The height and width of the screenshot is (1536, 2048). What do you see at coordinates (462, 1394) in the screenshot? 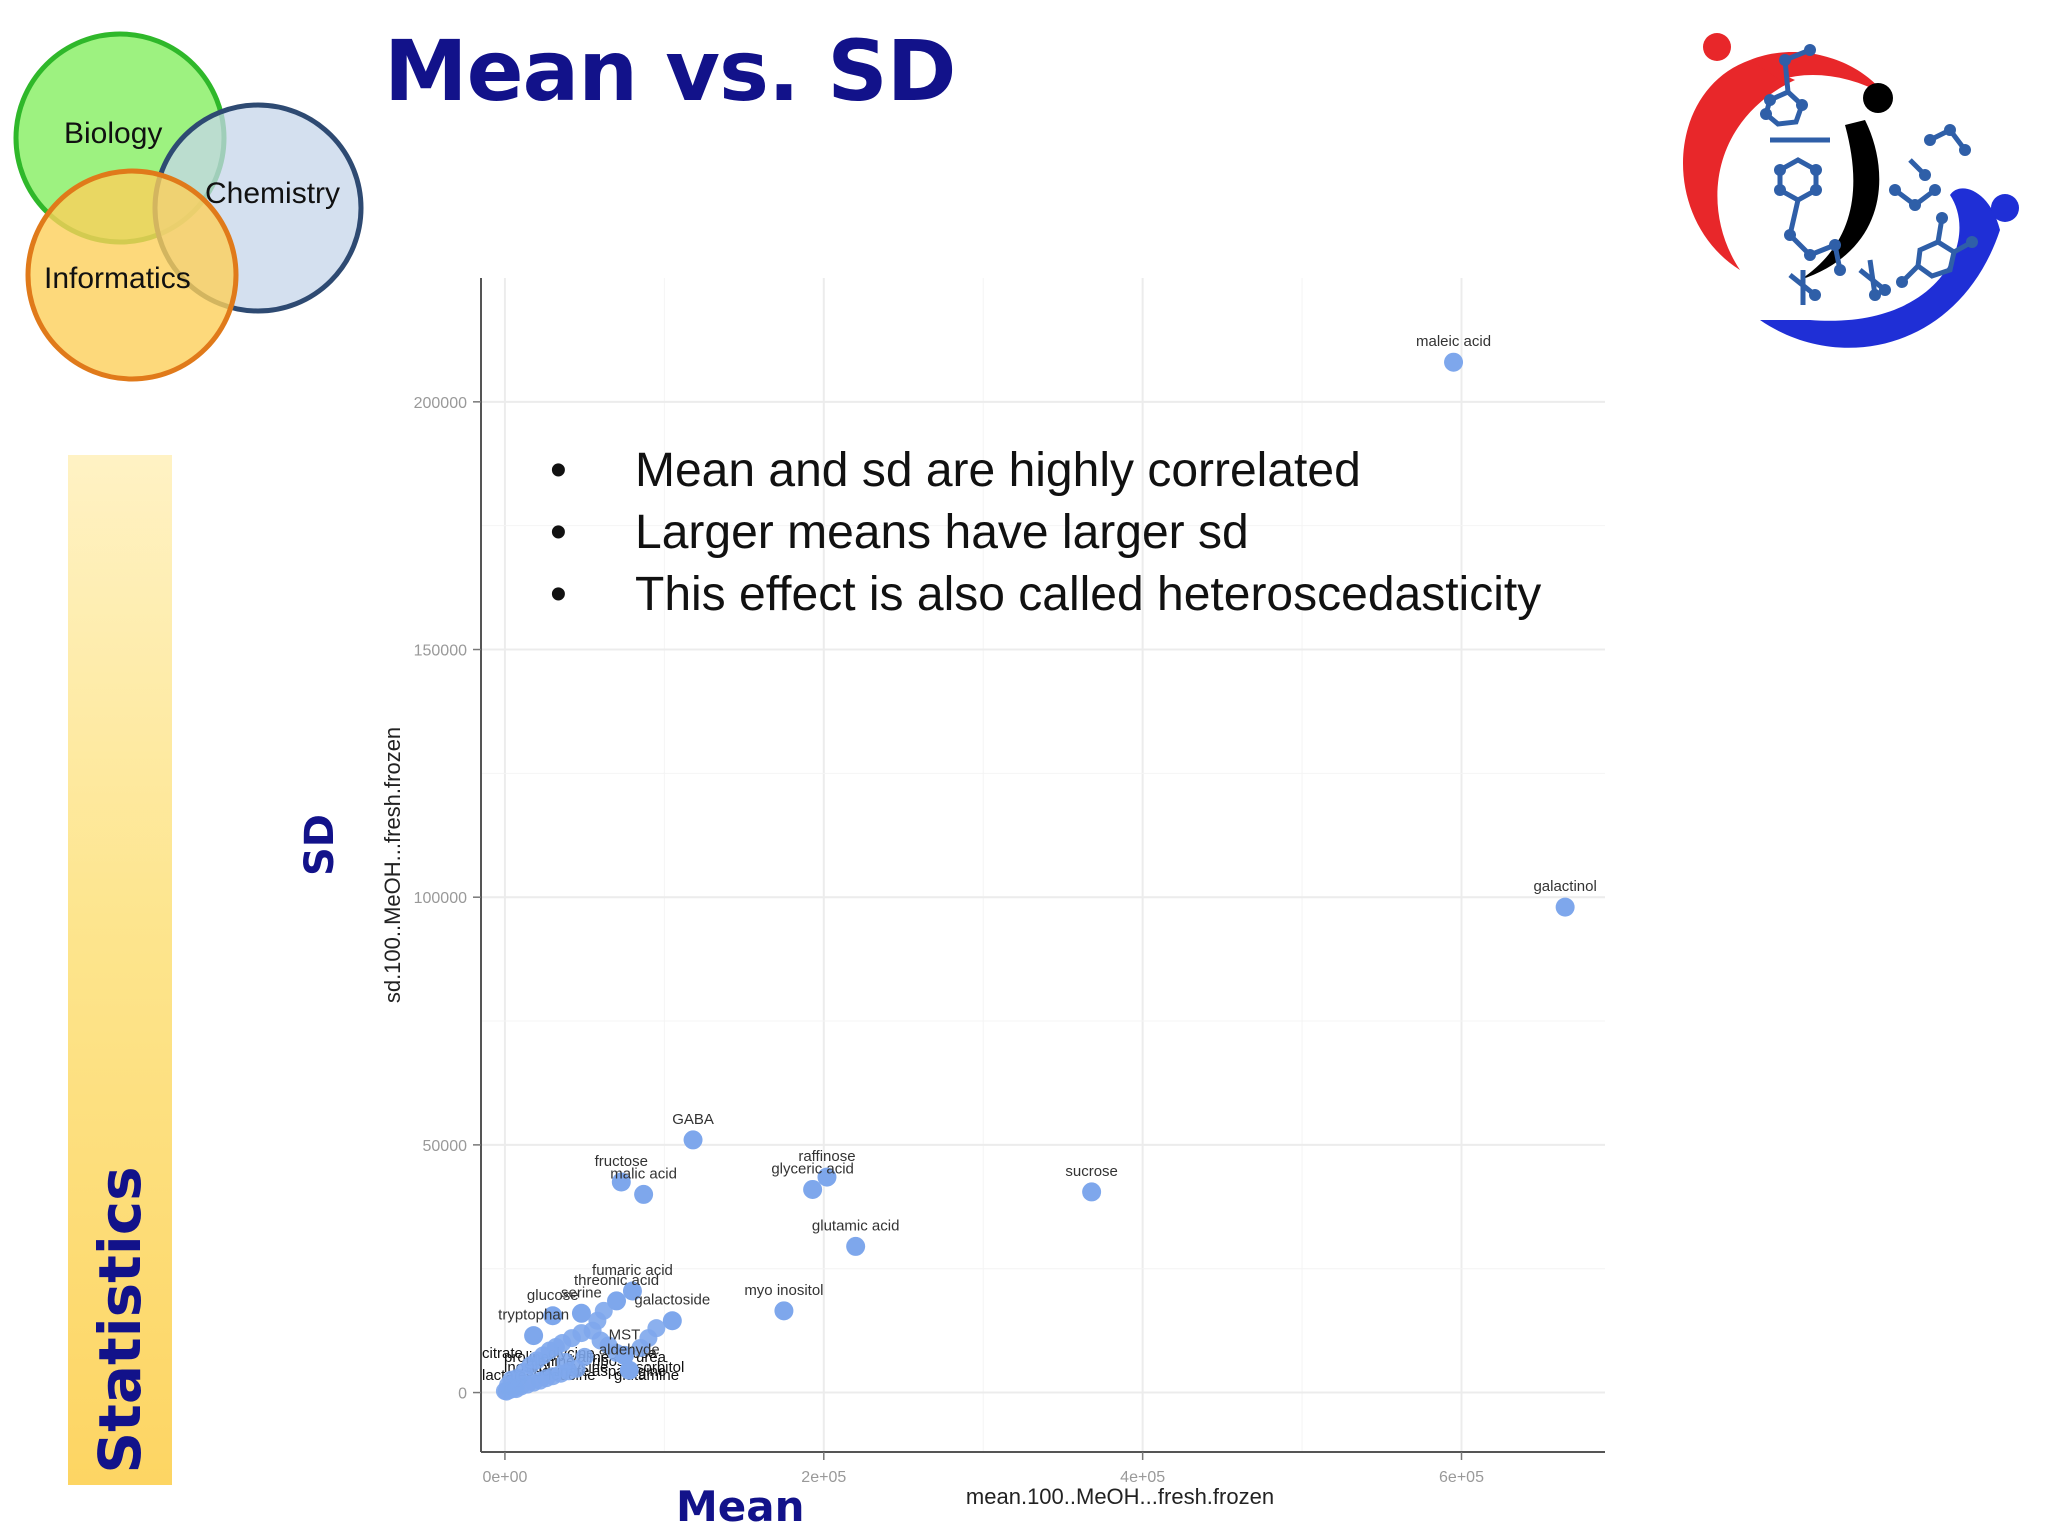
I see `y-tick-label: 0` at bounding box center [462, 1394].